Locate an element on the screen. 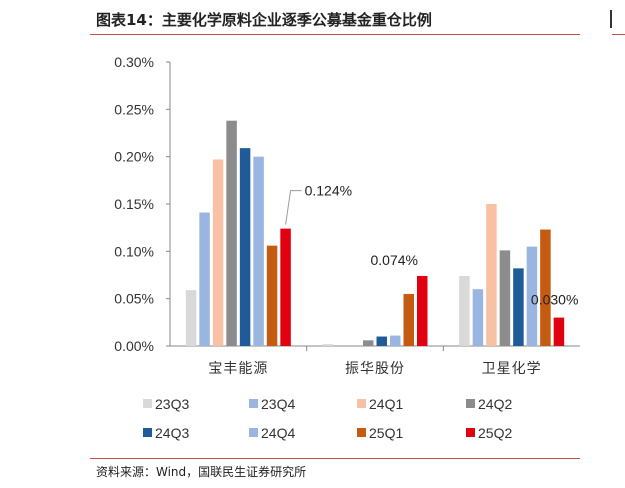 Image resolution: width=625 pixels, height=488 pixels. source-note: 资料来源：Wind，国联民生证券研究所 is located at coordinates (201, 472).